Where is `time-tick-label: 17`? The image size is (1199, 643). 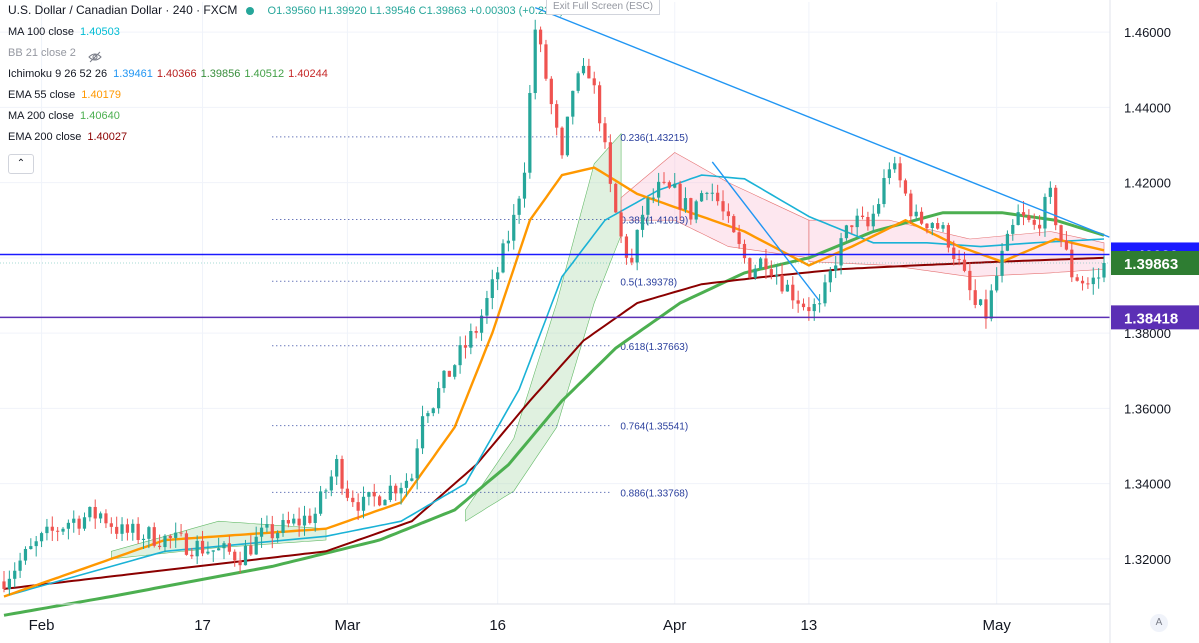
time-tick-label: 17 is located at coordinates (202, 625).